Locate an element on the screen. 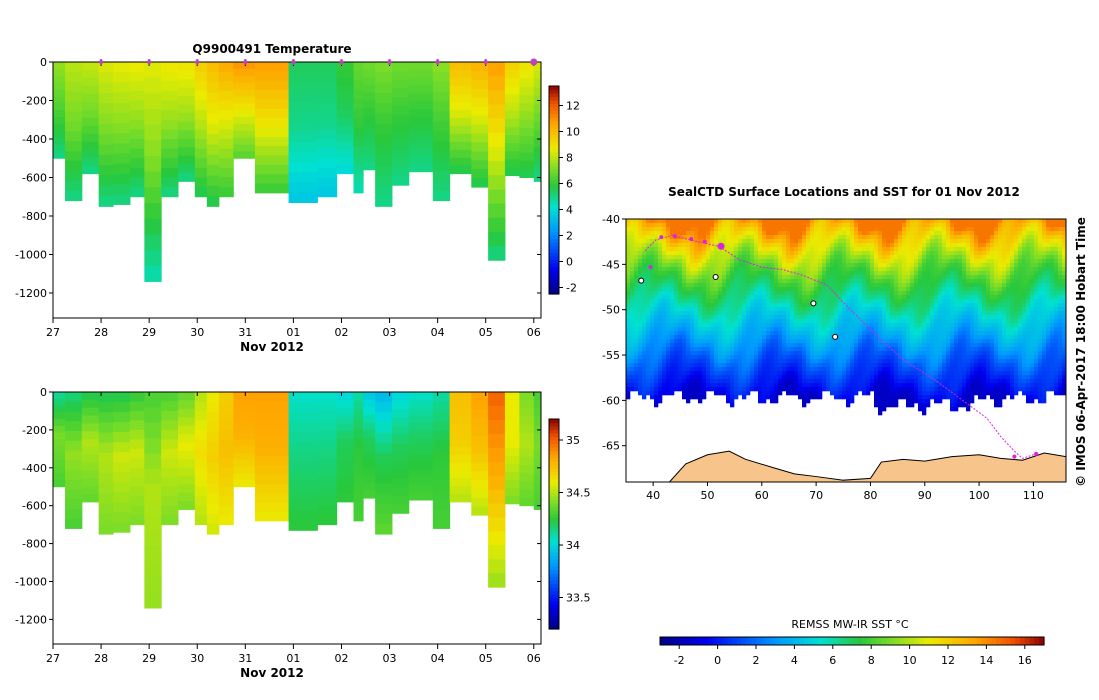 Image resolution: width=1099 pixels, height=700 pixels. x-axis-label: Nov 2012 is located at coordinates (272, 673).